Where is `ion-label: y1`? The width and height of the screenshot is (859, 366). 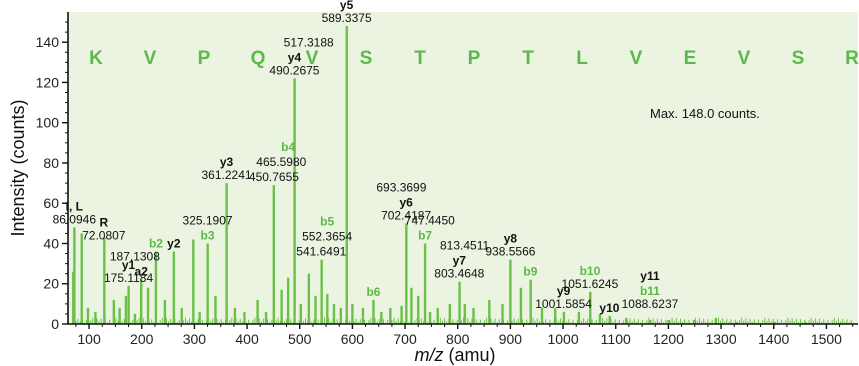 ion-label: y1 is located at coordinates (129, 265).